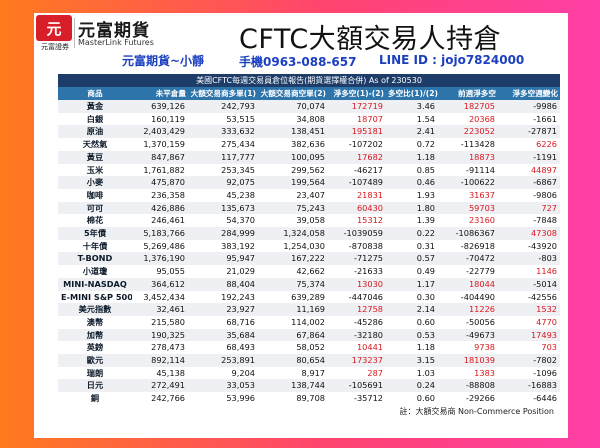 The height and width of the screenshot is (448, 600). Describe the element at coordinates (223, 208) in the screenshot. I see `table-cell: 135,673` at that location.